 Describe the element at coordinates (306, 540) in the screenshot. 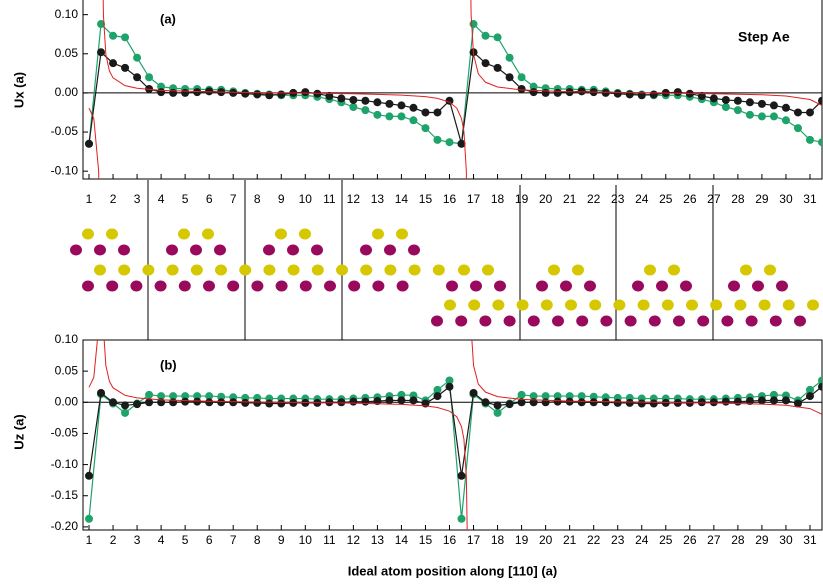

I see `x-tick-label: 10` at that location.